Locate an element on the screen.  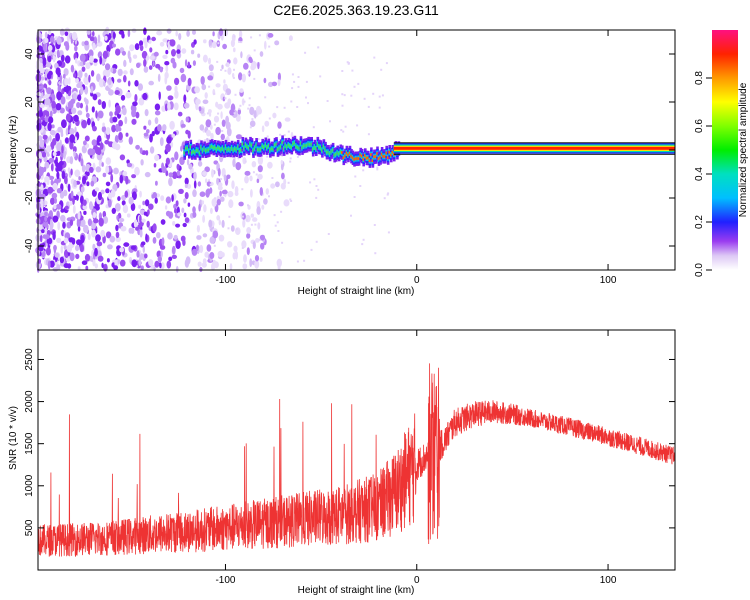
y-tick-label: 2000 is located at coordinates (29, 401).